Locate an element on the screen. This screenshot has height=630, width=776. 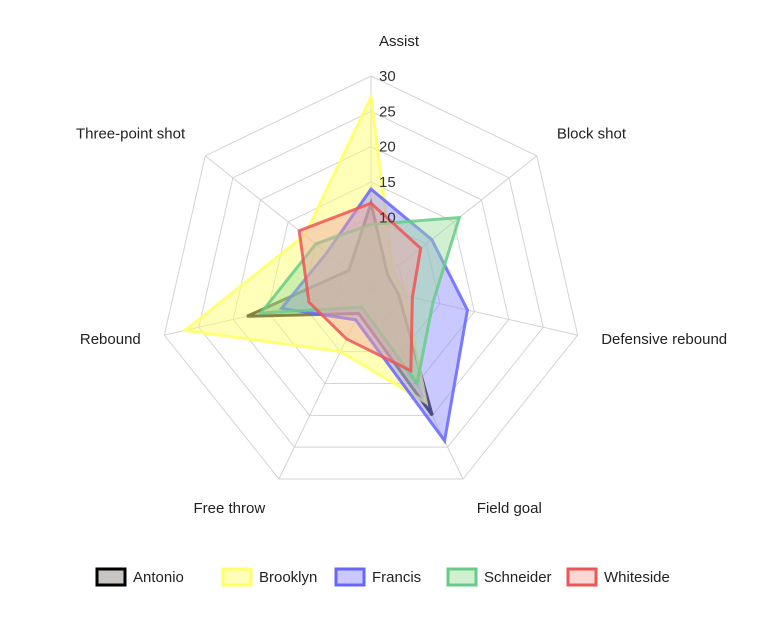
legend-item: Whiteside is located at coordinates (618, 577).